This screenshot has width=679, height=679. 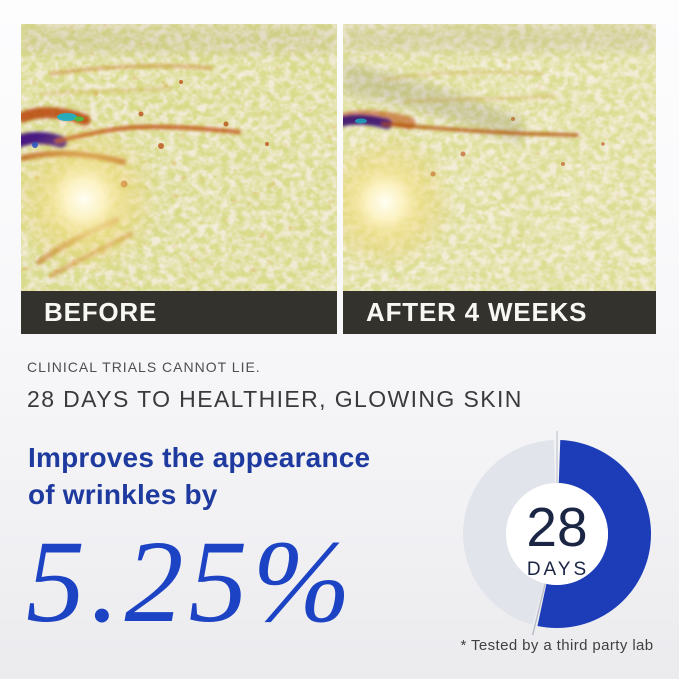 What do you see at coordinates (199, 457) in the screenshot?
I see `statement-line-1: Improves the appearance` at bounding box center [199, 457].